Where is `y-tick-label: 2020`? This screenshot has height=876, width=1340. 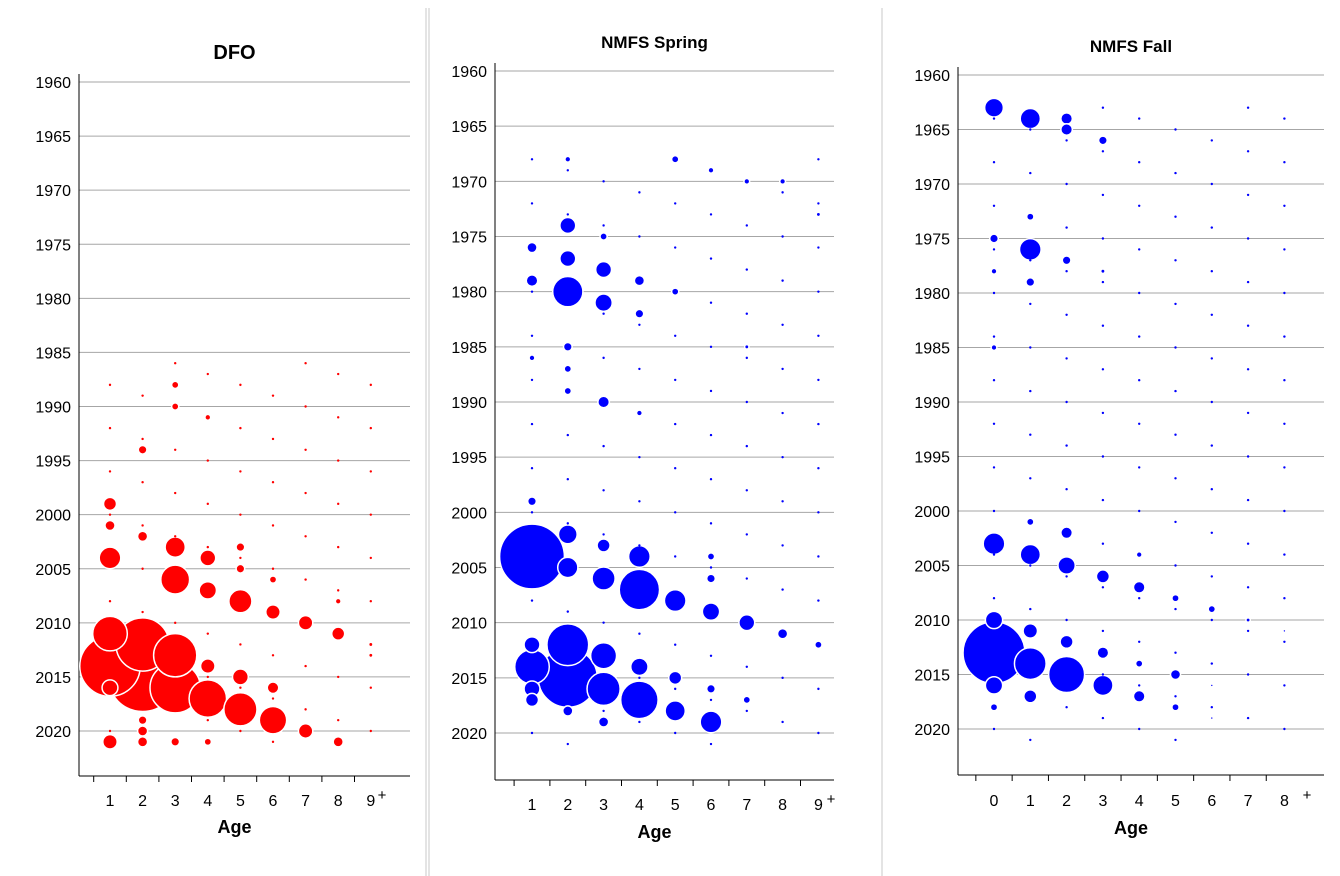
y-tick-label: 2020 is located at coordinates (53, 732).